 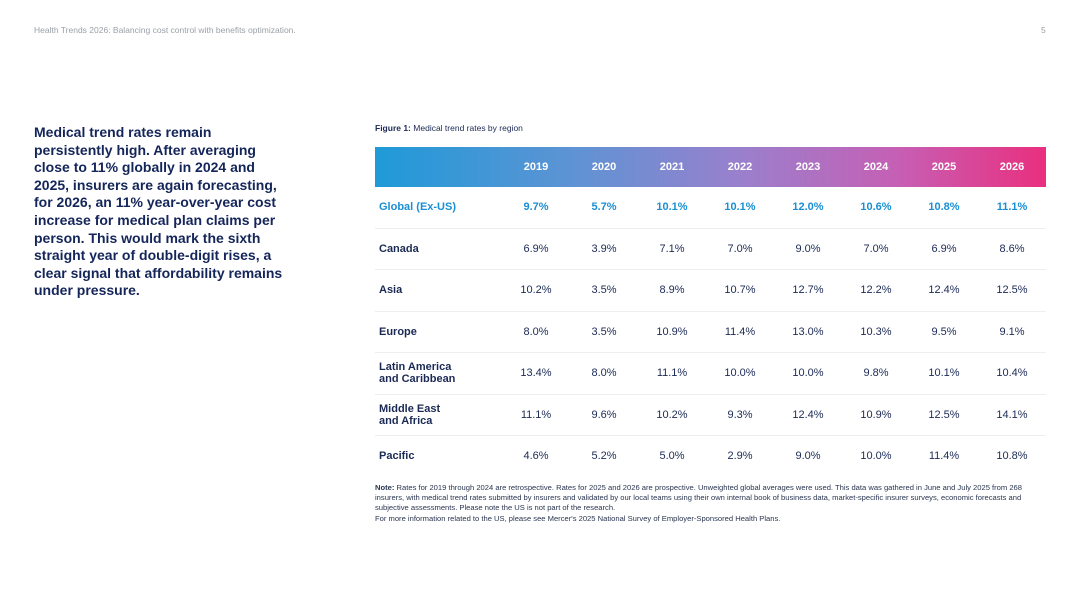 What do you see at coordinates (397, 456) in the screenshot?
I see `region-label: Pacific` at bounding box center [397, 456].